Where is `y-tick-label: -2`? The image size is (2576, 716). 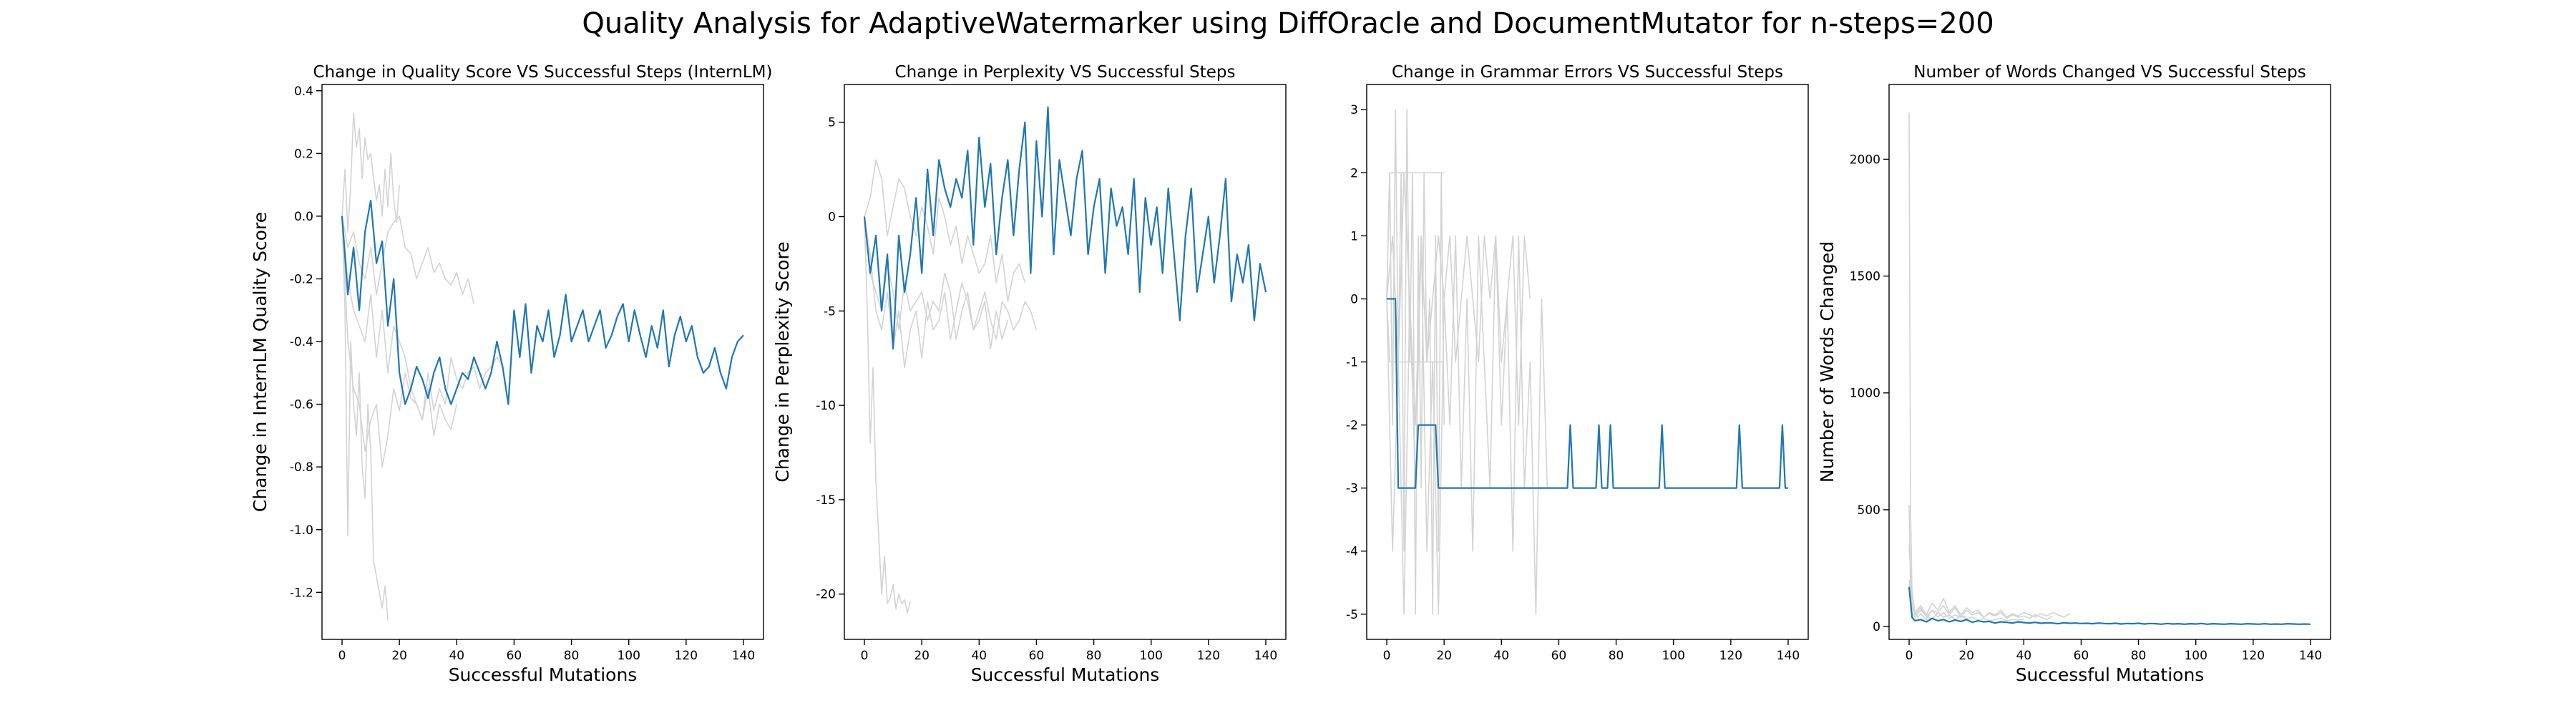
y-tick-label: -2 is located at coordinates (1352, 426).